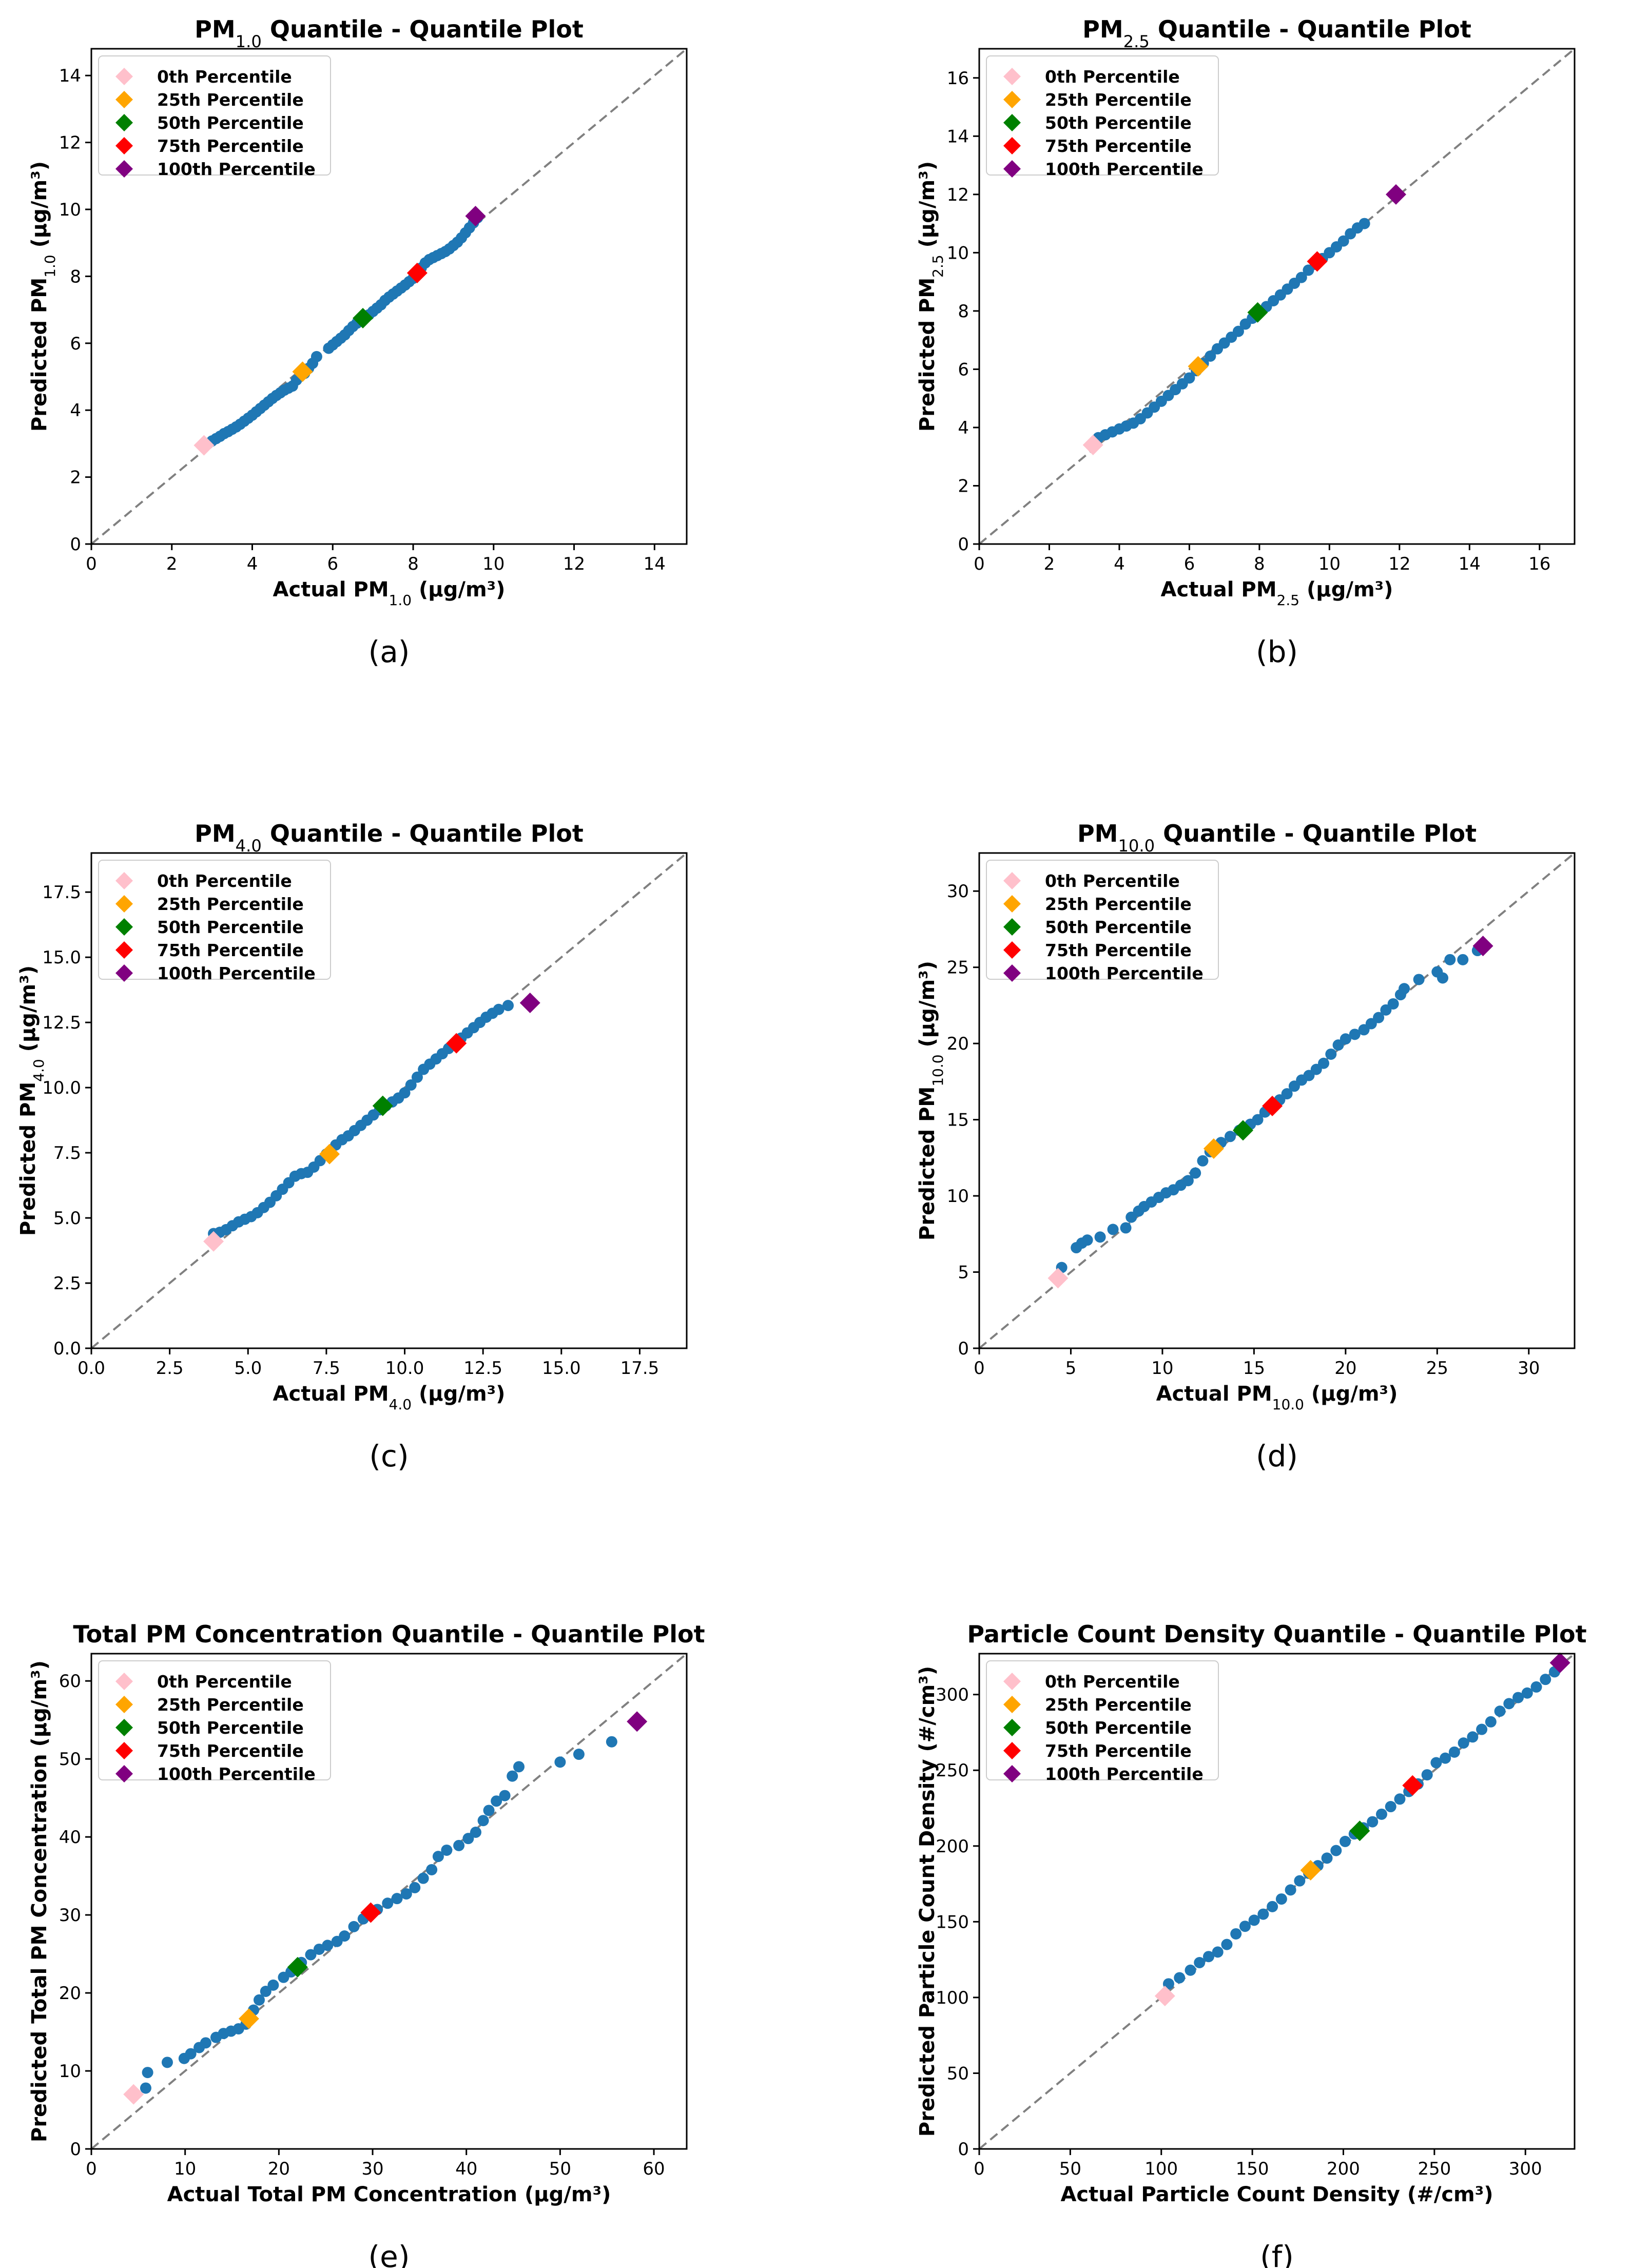 Image resolution: width=1630 pixels, height=2268 pixels. Describe the element at coordinates (28, 1012) in the screenshot. I see `y-axis-label-suffix: (µg/m³)` at that location.